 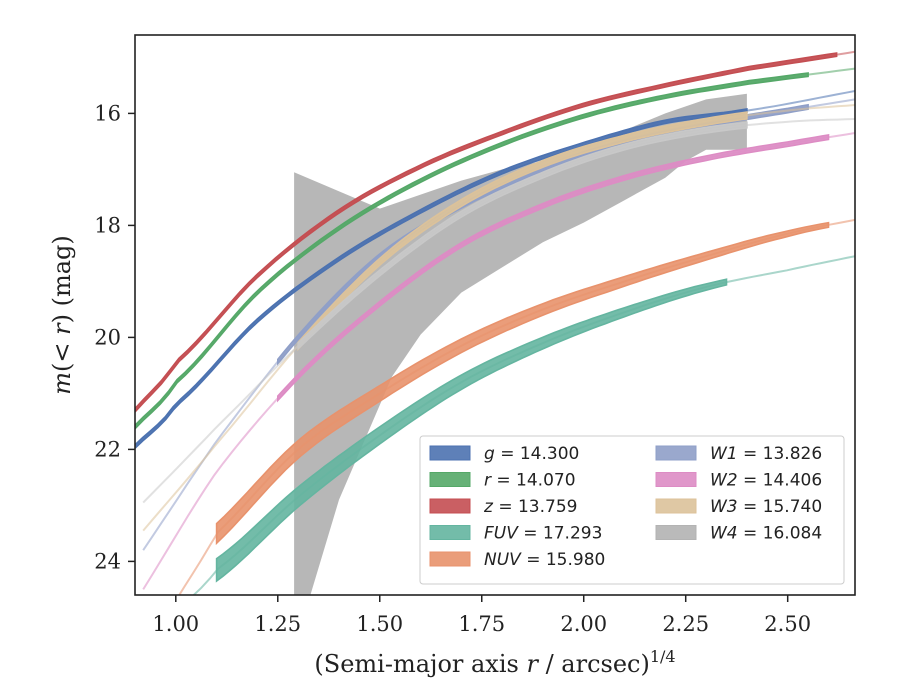 What do you see at coordinates (766, 507) in the screenshot?
I see `legend-label: W3 = 15.740` at bounding box center [766, 507].